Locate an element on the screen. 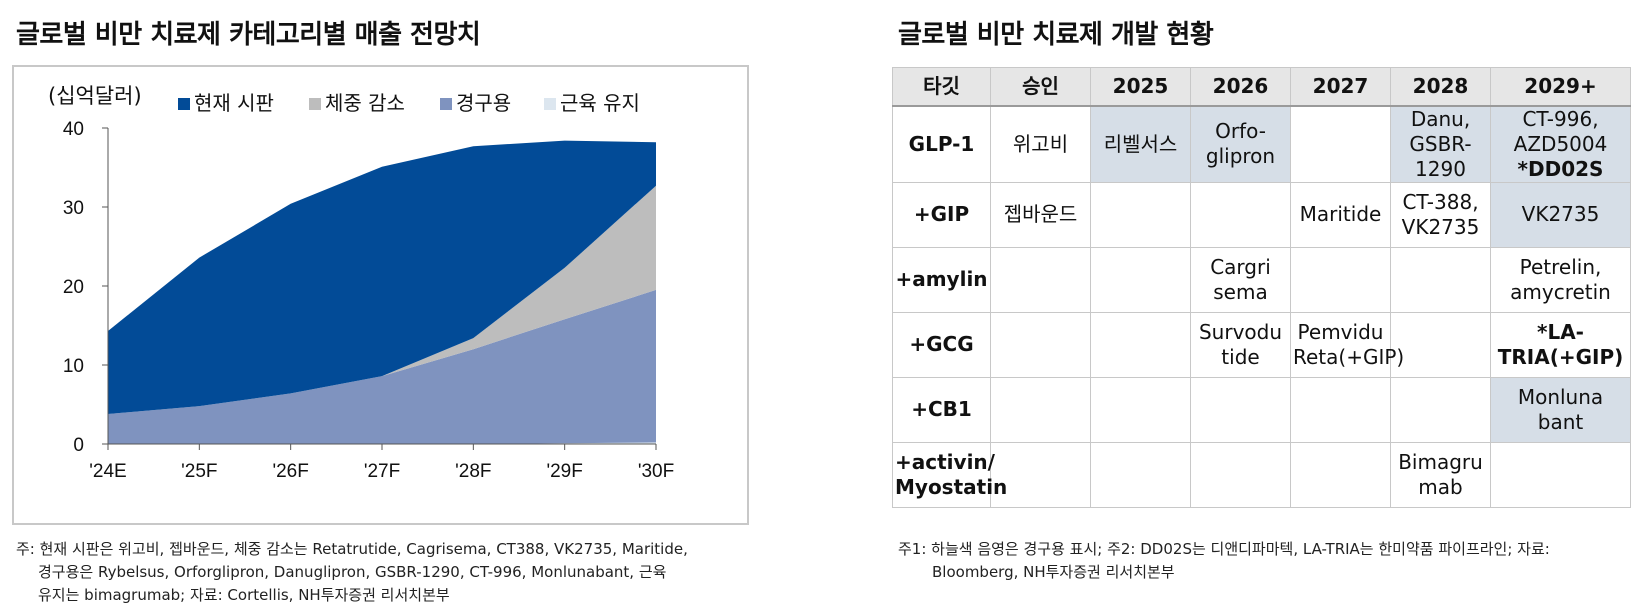 The height and width of the screenshot is (605, 1637). area-series-경구용 is located at coordinates (382, 366).